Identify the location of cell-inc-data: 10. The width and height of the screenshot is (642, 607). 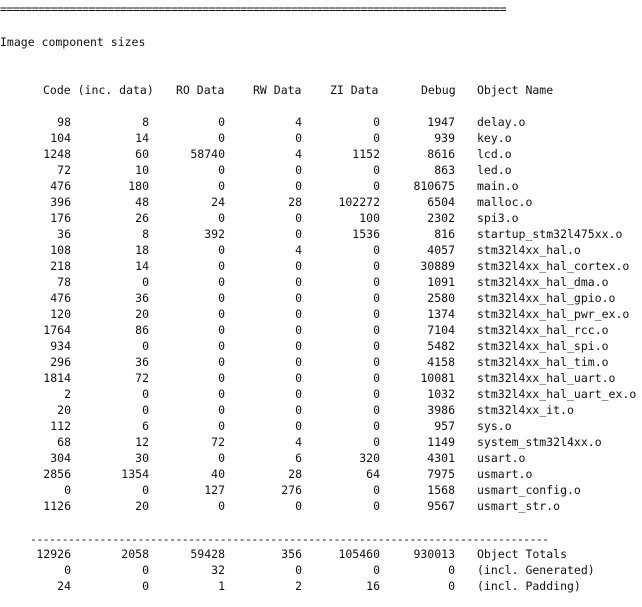
(142, 170).